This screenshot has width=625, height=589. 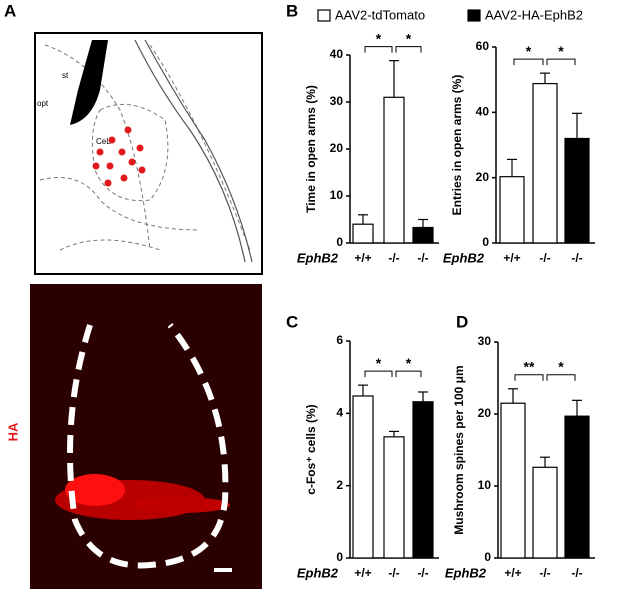 What do you see at coordinates (292, 321) in the screenshot?
I see `panel-label: C` at bounding box center [292, 321].